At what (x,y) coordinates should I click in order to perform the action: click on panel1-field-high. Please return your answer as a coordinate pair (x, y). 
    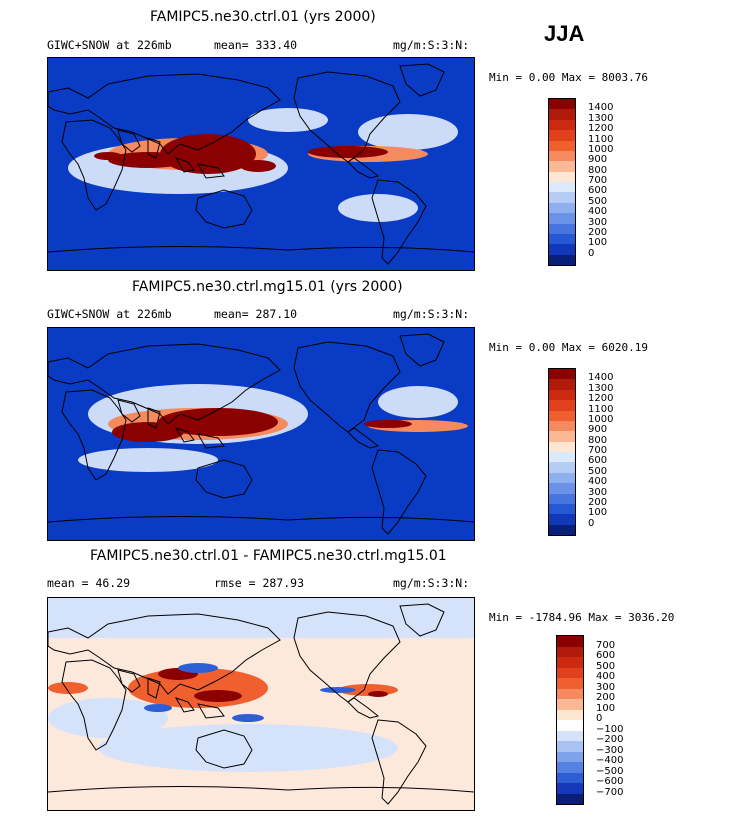
    Looking at the image, I should click on (241, 154).